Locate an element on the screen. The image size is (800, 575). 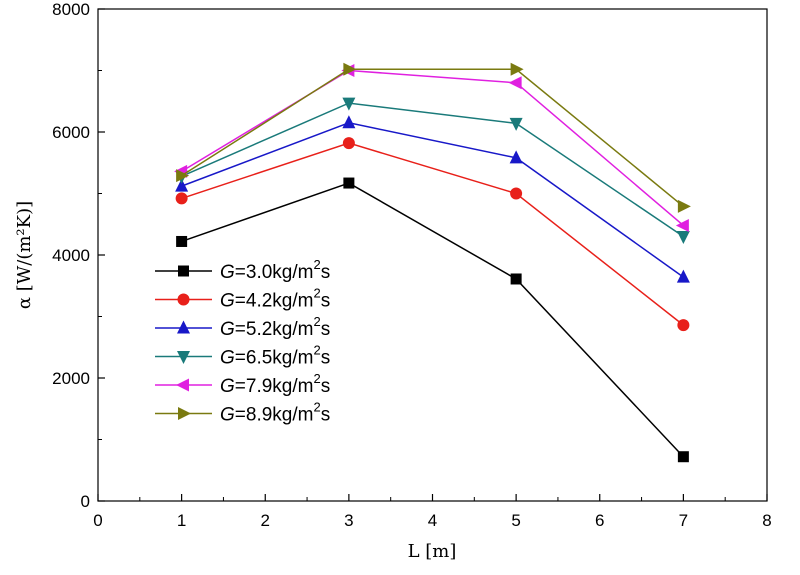
y-tick-label: 0 is located at coordinates (85, 501).